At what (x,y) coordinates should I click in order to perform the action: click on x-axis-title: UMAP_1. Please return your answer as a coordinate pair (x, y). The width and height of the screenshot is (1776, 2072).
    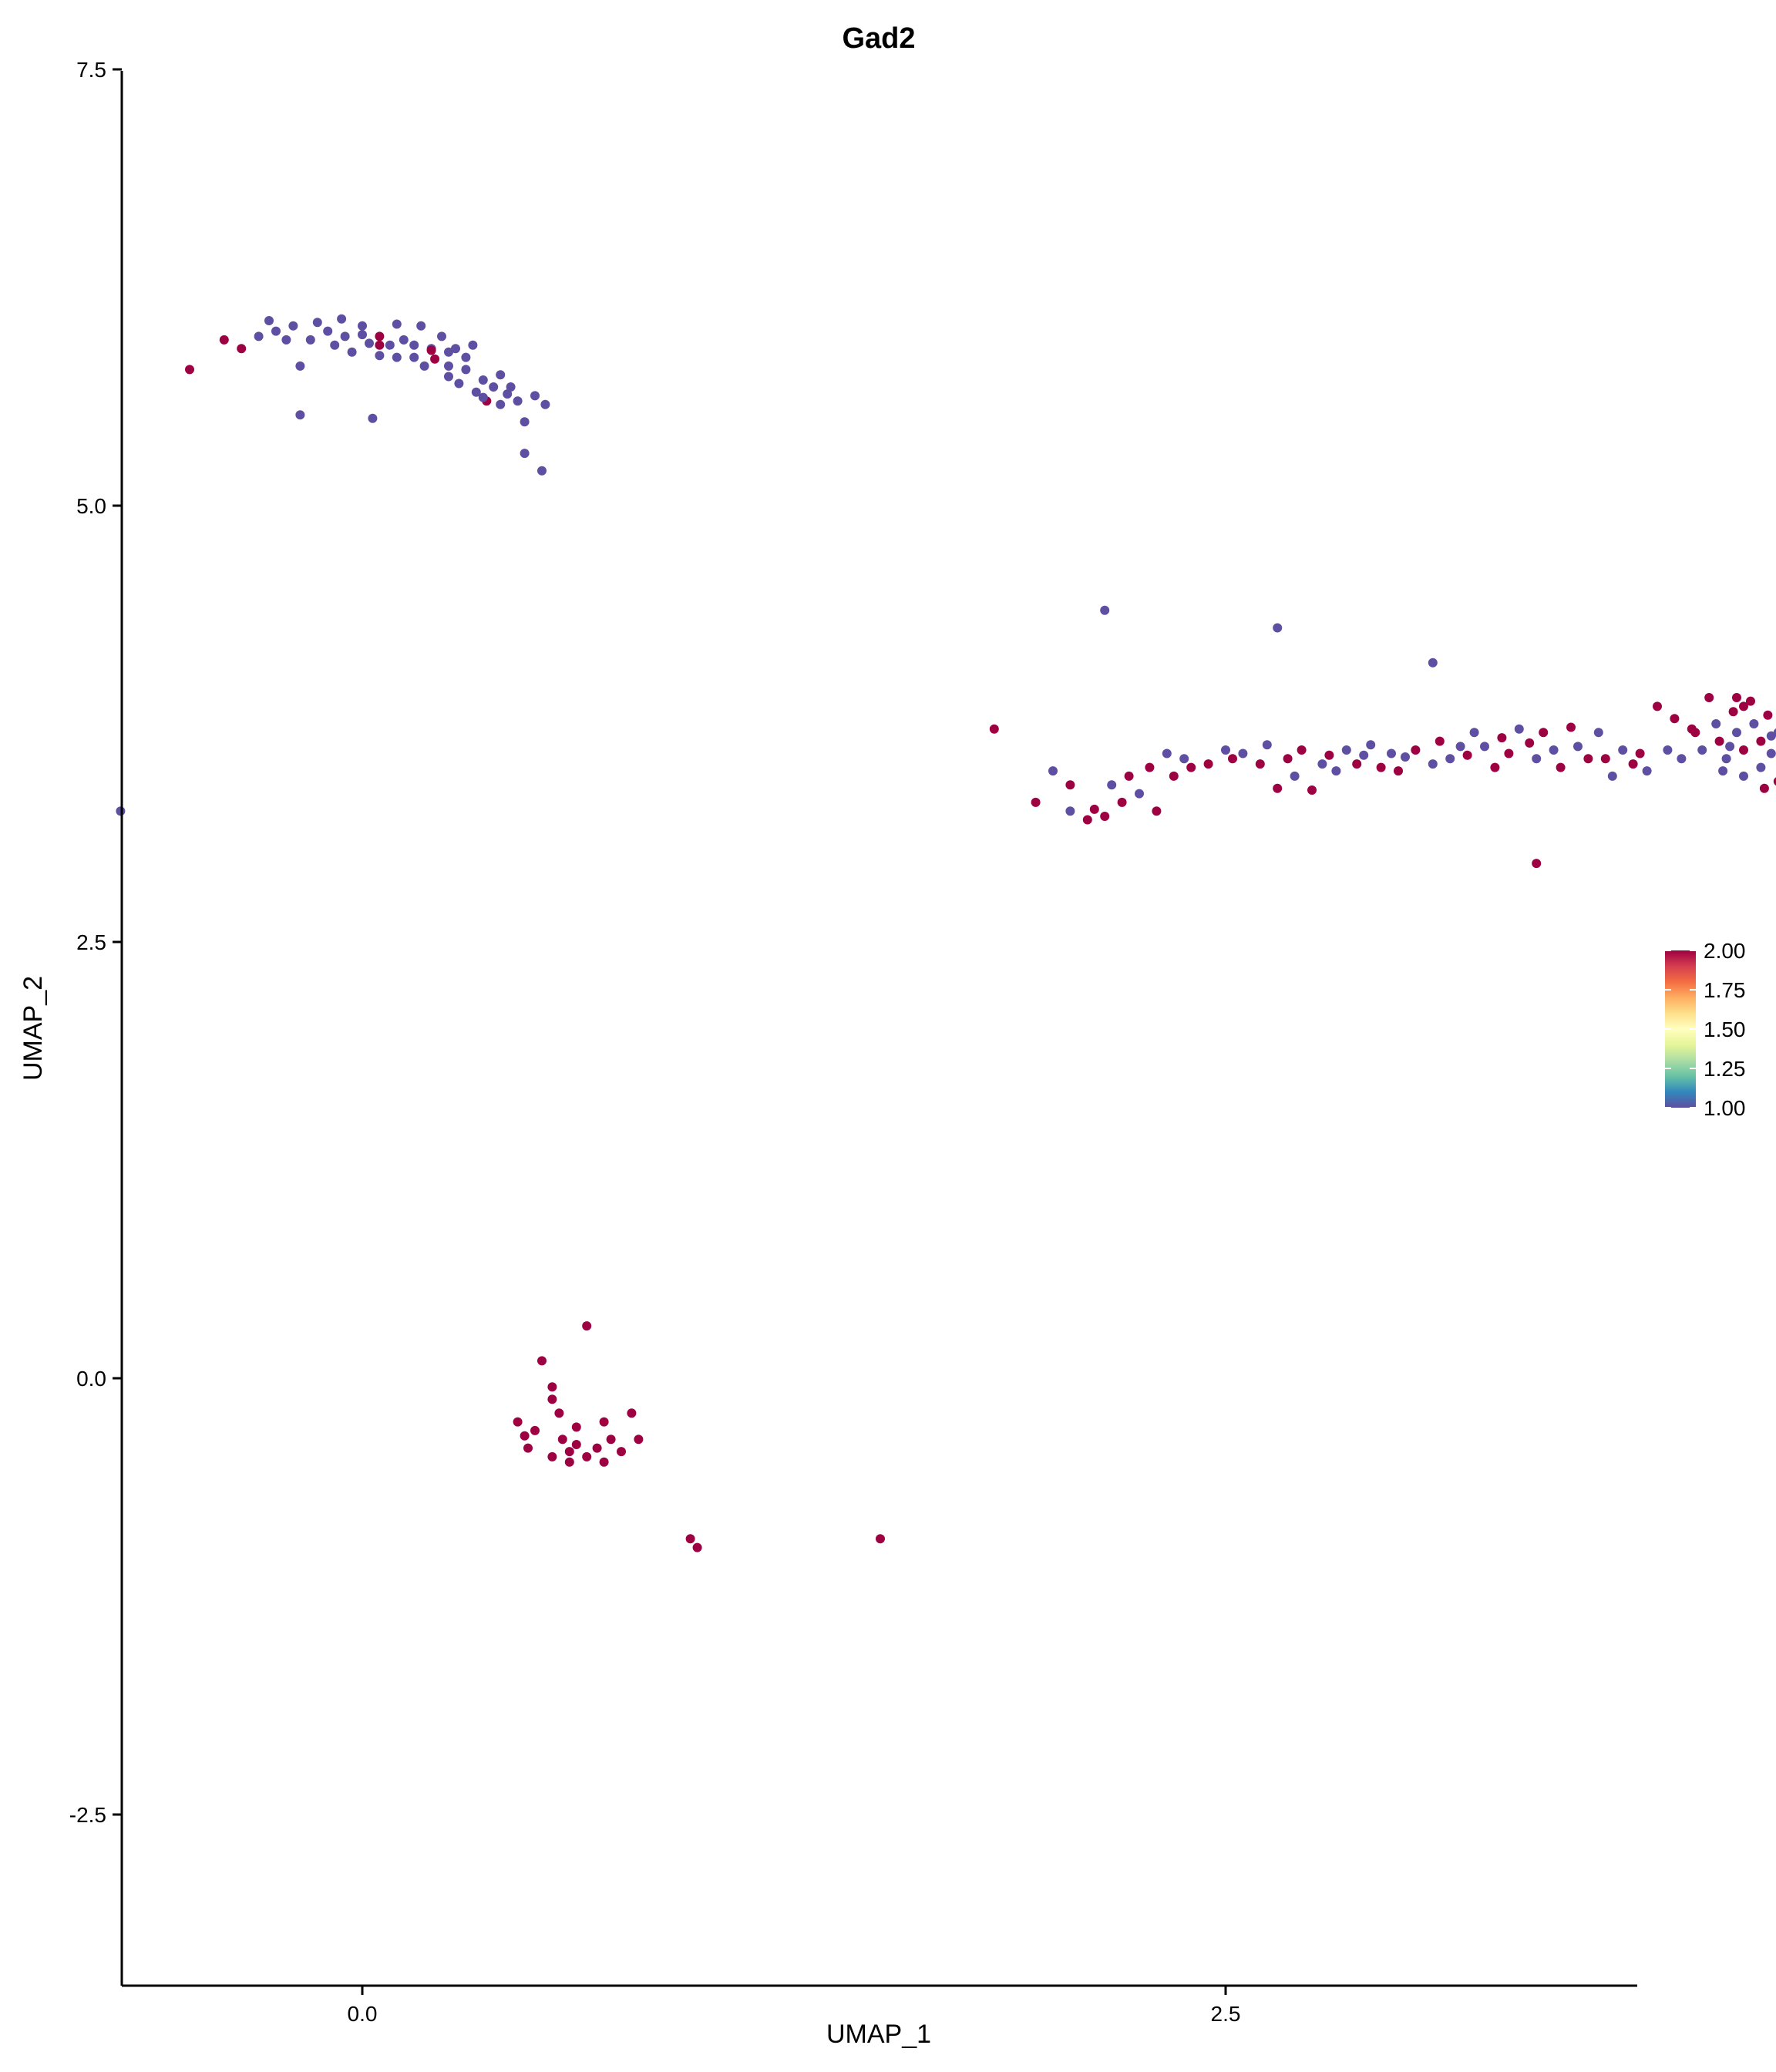
    Looking at the image, I should click on (879, 2035).